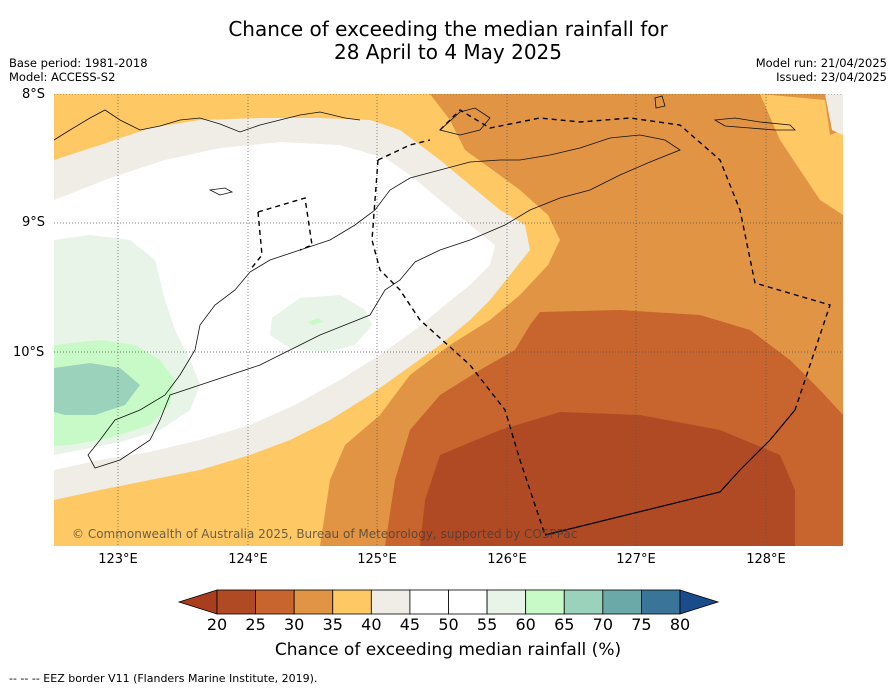 This screenshot has height=690, width=896. What do you see at coordinates (670, 472) in the screenshot?
I see `eez-solid` at bounding box center [670, 472].